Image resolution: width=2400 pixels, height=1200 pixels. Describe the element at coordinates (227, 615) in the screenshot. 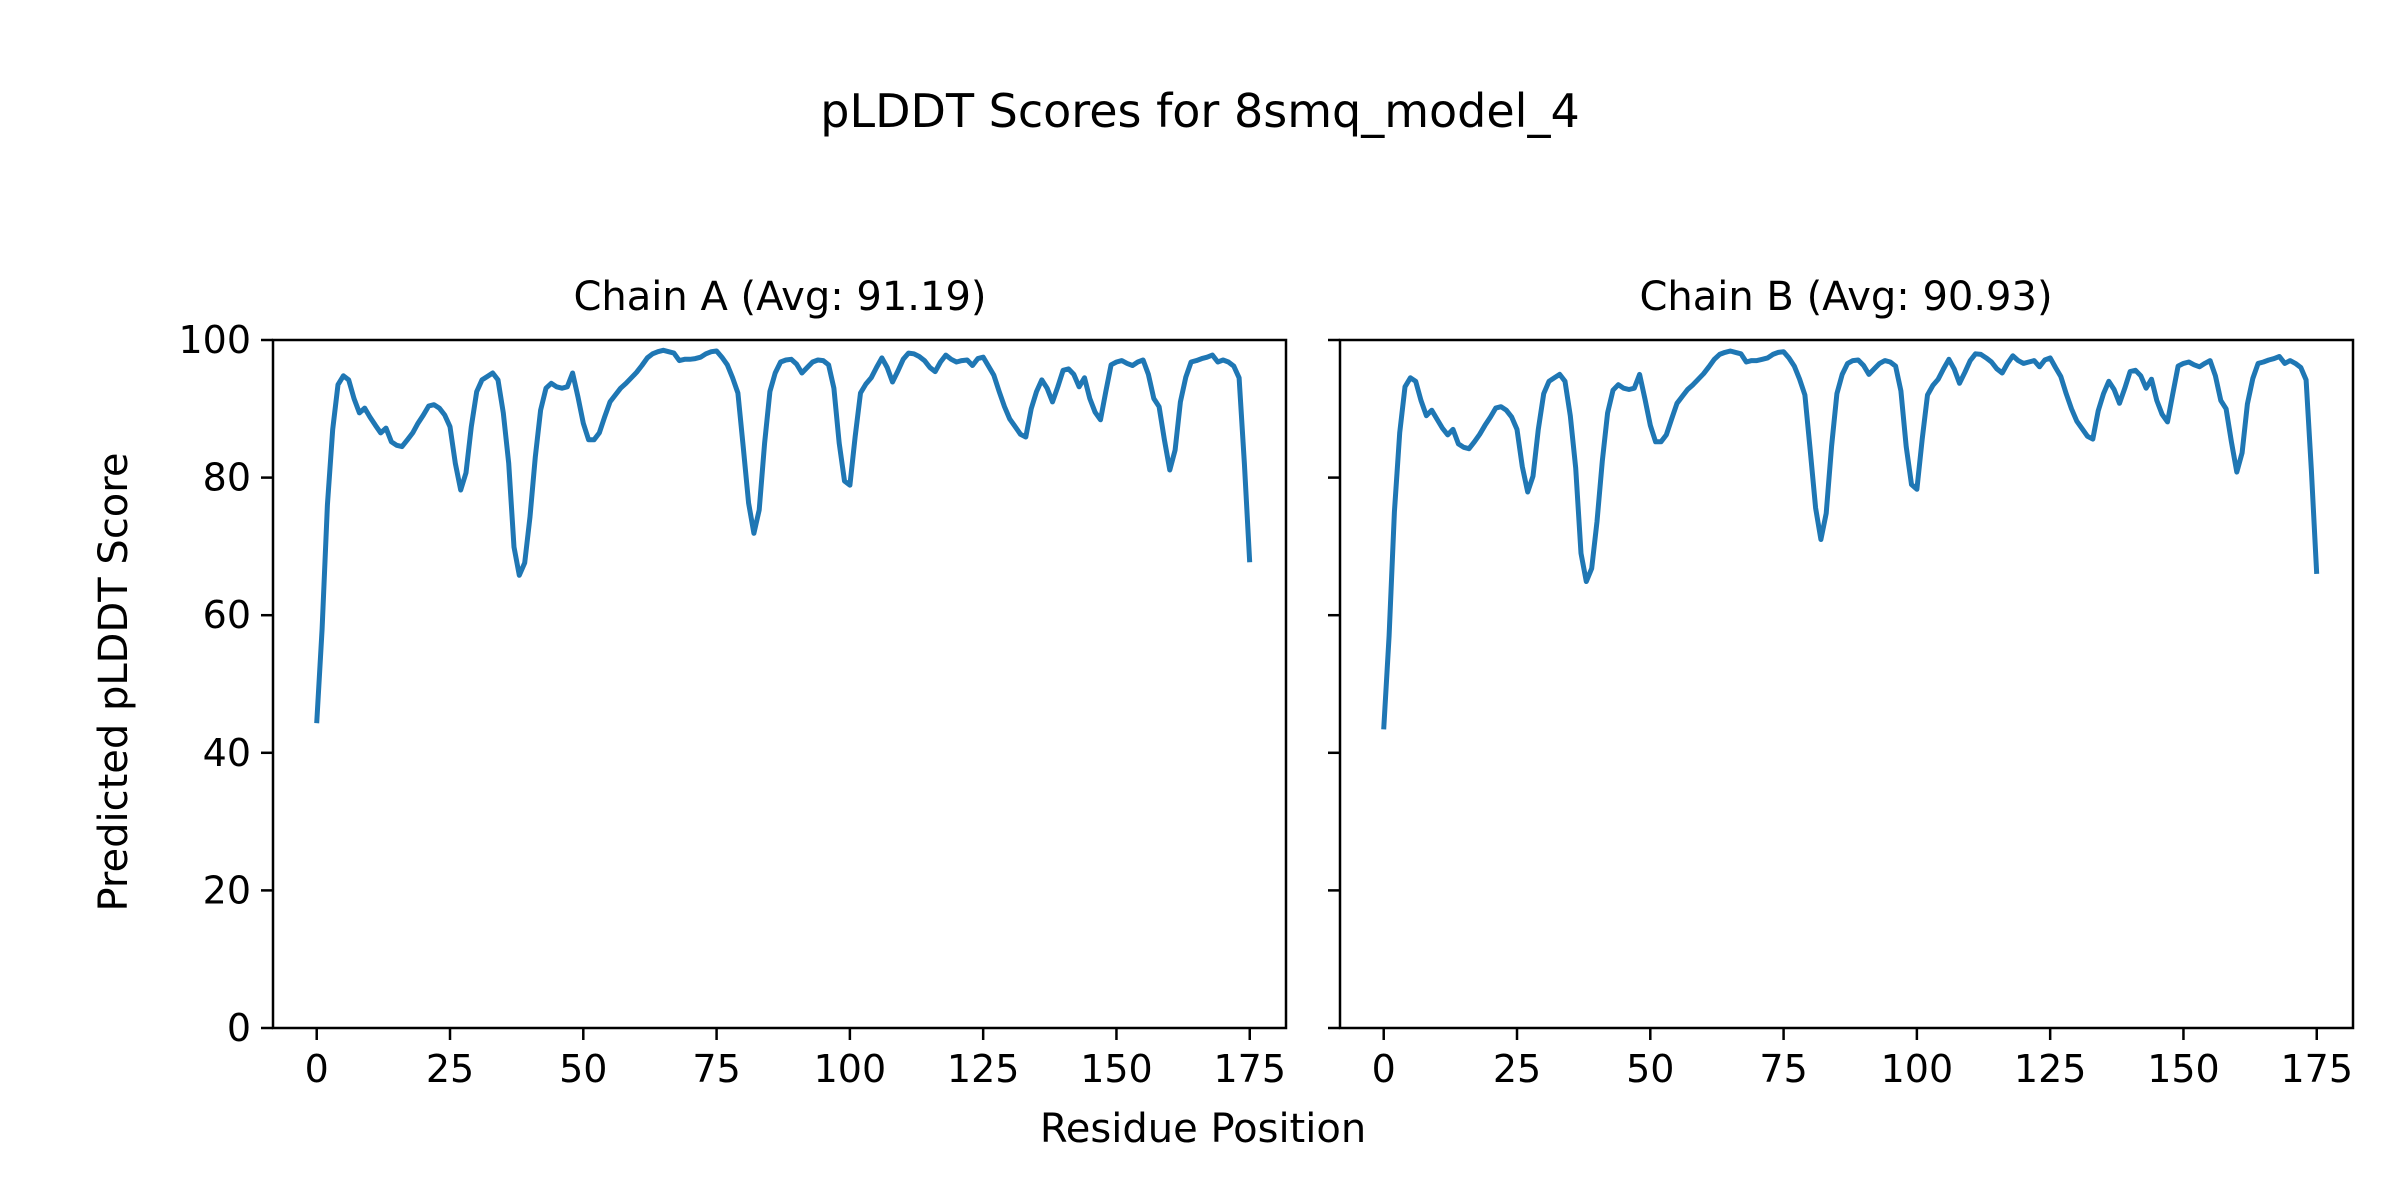

I see `y-tick-label: 60` at that location.